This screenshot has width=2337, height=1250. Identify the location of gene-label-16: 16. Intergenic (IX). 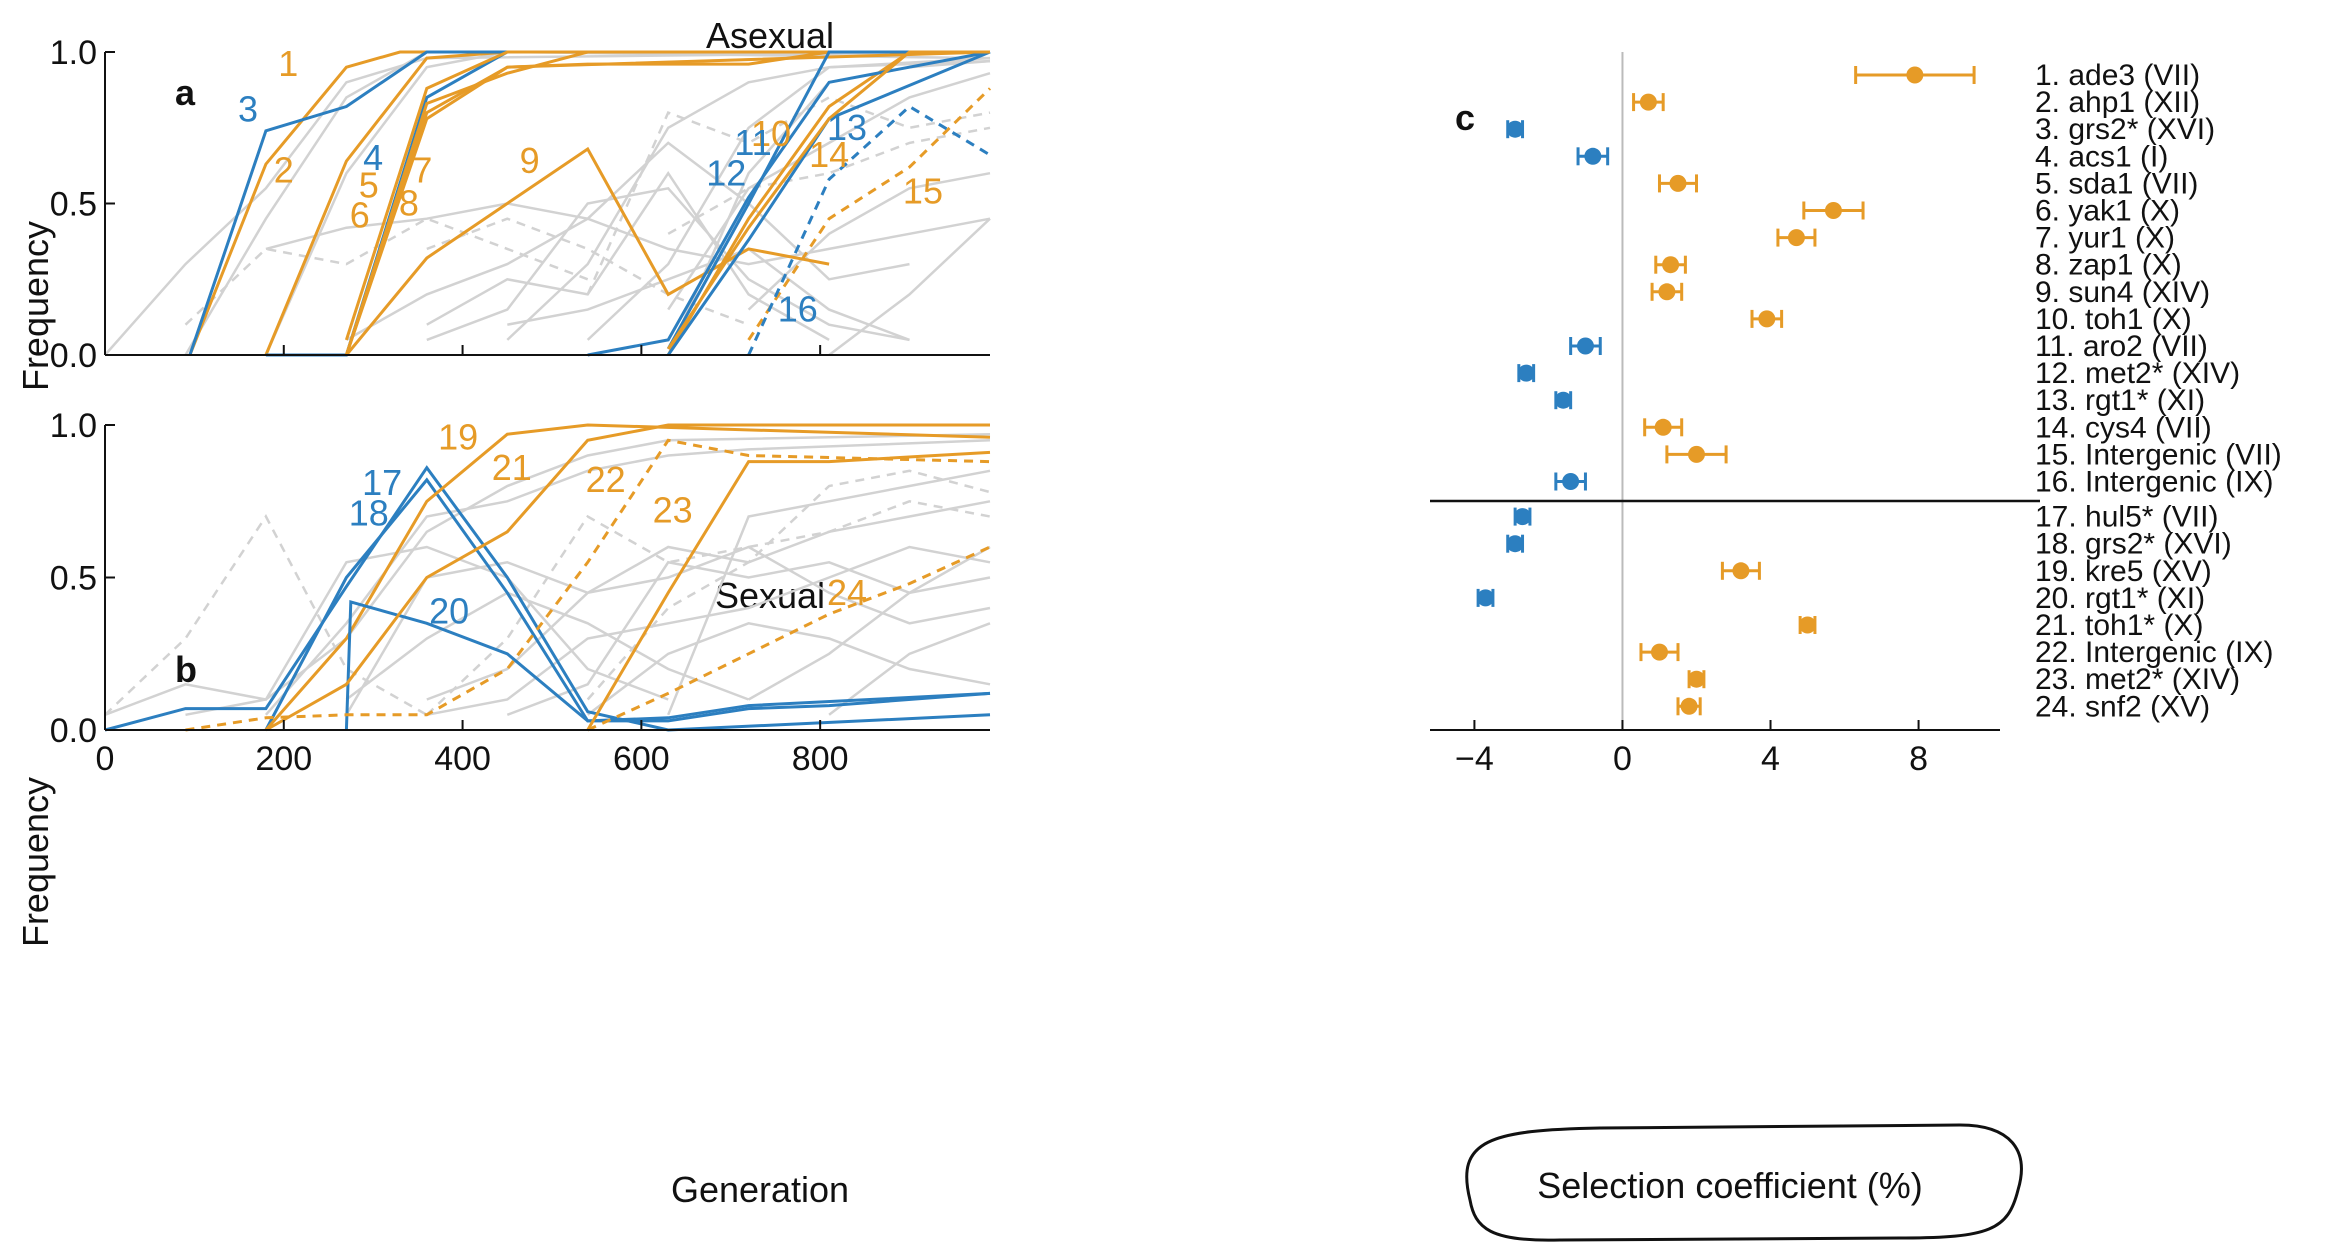
(2154, 482).